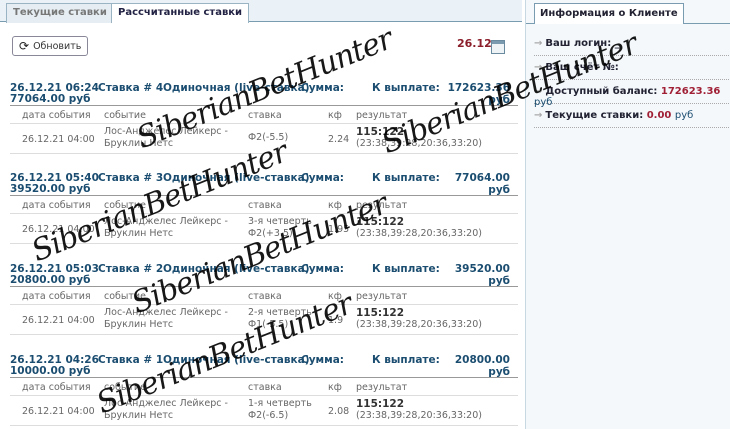 The image size is (730, 429). I want to click on refresh-icon: ⟳, so click(24, 46).